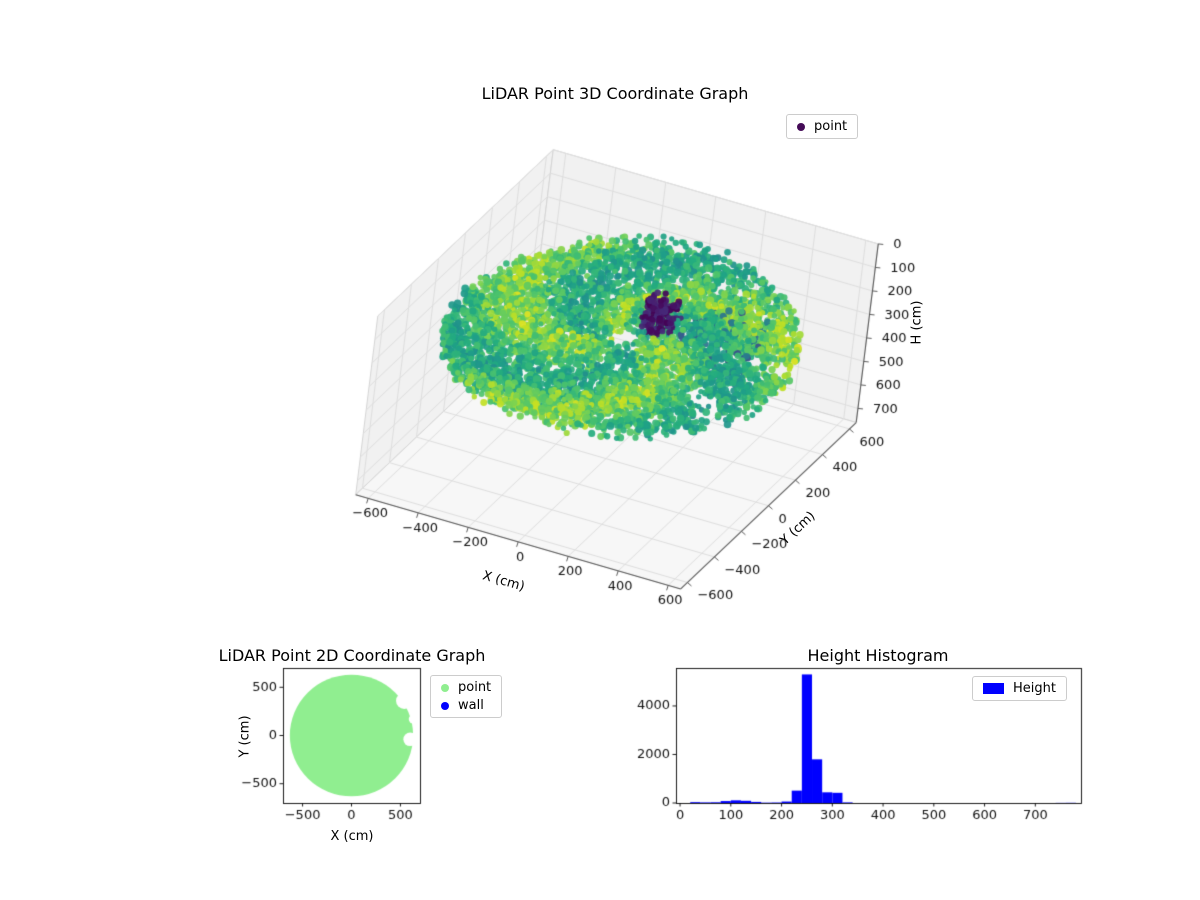 The image size is (1200, 900). Describe the element at coordinates (615, 93) in the screenshot. I see `plot3d-title: LiDAR Point 3D Coordinate Graph` at that location.